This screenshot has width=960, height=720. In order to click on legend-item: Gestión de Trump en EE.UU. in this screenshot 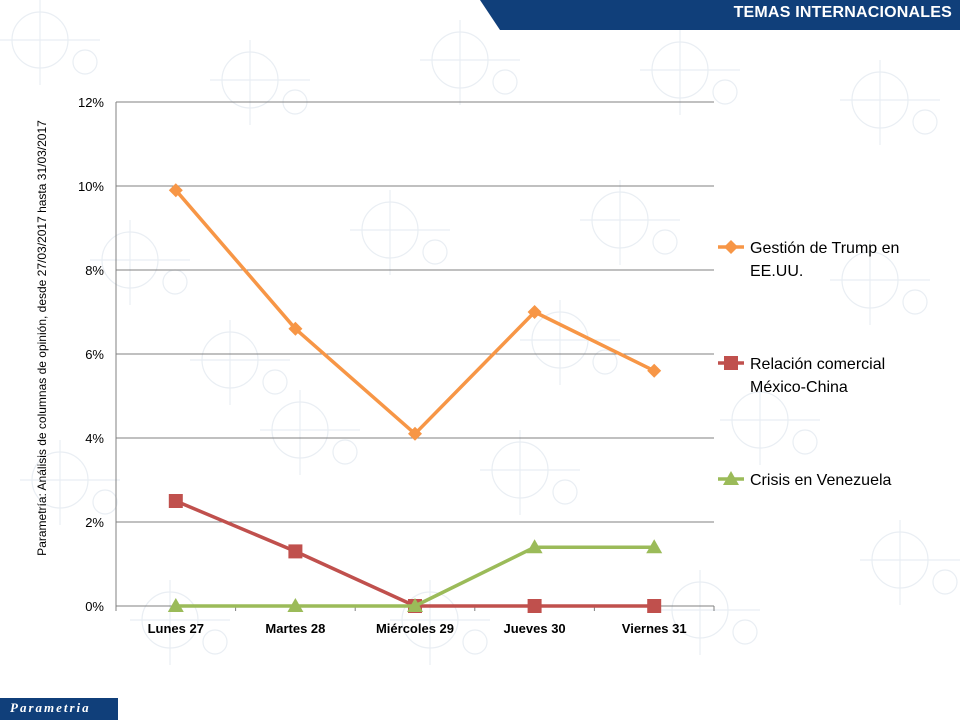, I will do `click(808, 260)`.